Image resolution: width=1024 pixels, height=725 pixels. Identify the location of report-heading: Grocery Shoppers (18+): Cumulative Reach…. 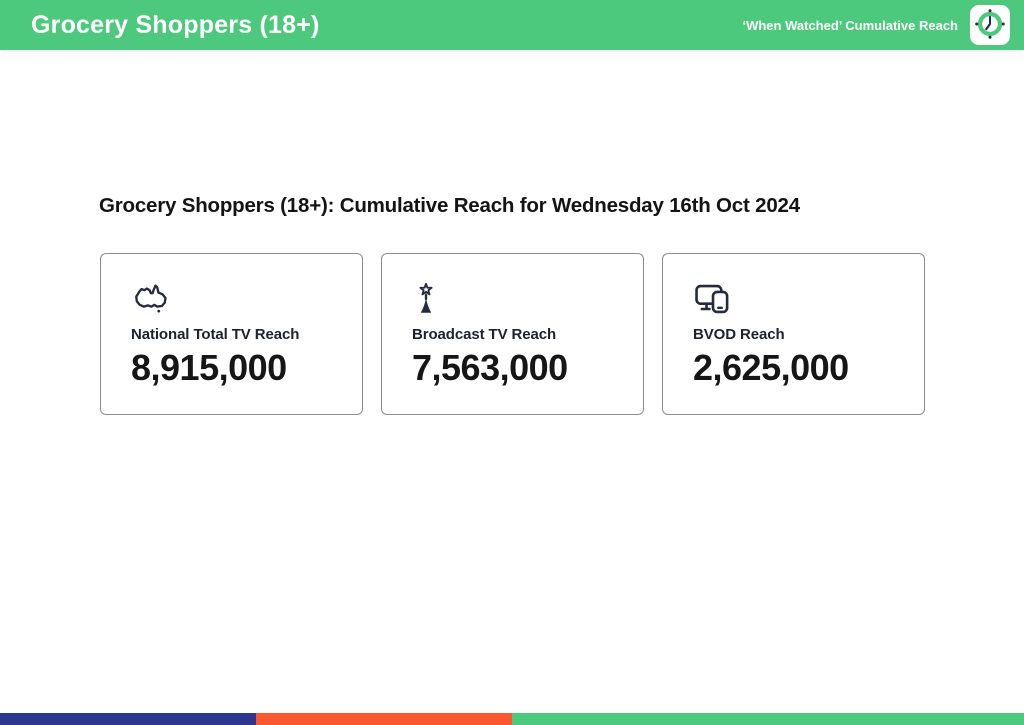
(449, 205).